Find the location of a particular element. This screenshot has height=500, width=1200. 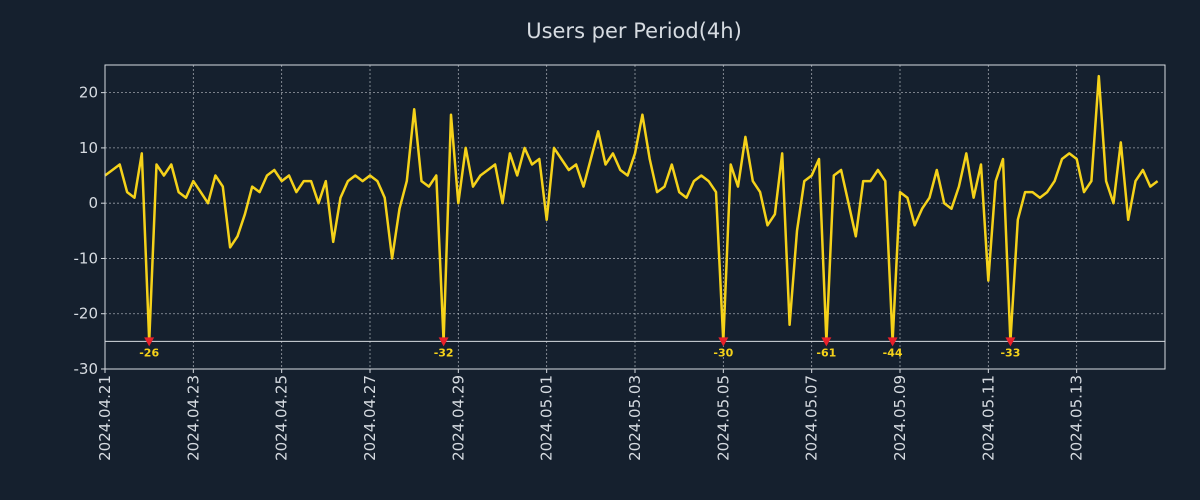

outlier-label: -32 is located at coordinates (444, 352).